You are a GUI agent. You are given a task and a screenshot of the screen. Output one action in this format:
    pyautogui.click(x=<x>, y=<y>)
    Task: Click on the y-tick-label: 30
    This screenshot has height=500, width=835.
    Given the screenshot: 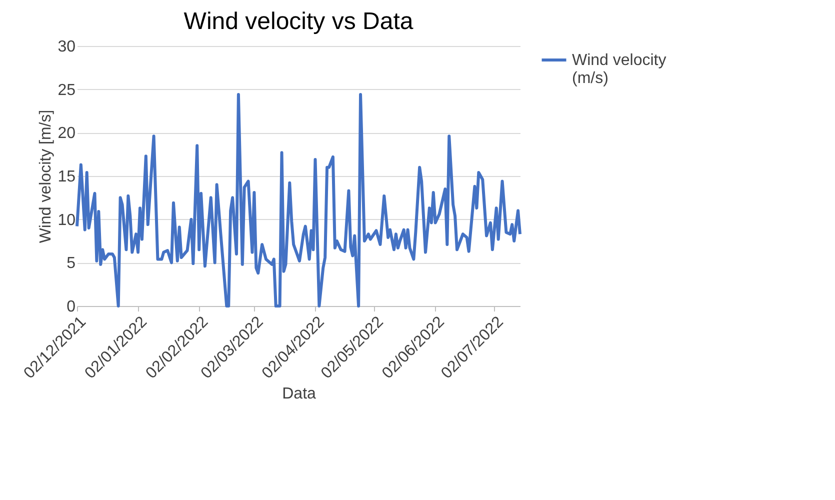 What is the action you would take?
    pyautogui.click(x=67, y=47)
    